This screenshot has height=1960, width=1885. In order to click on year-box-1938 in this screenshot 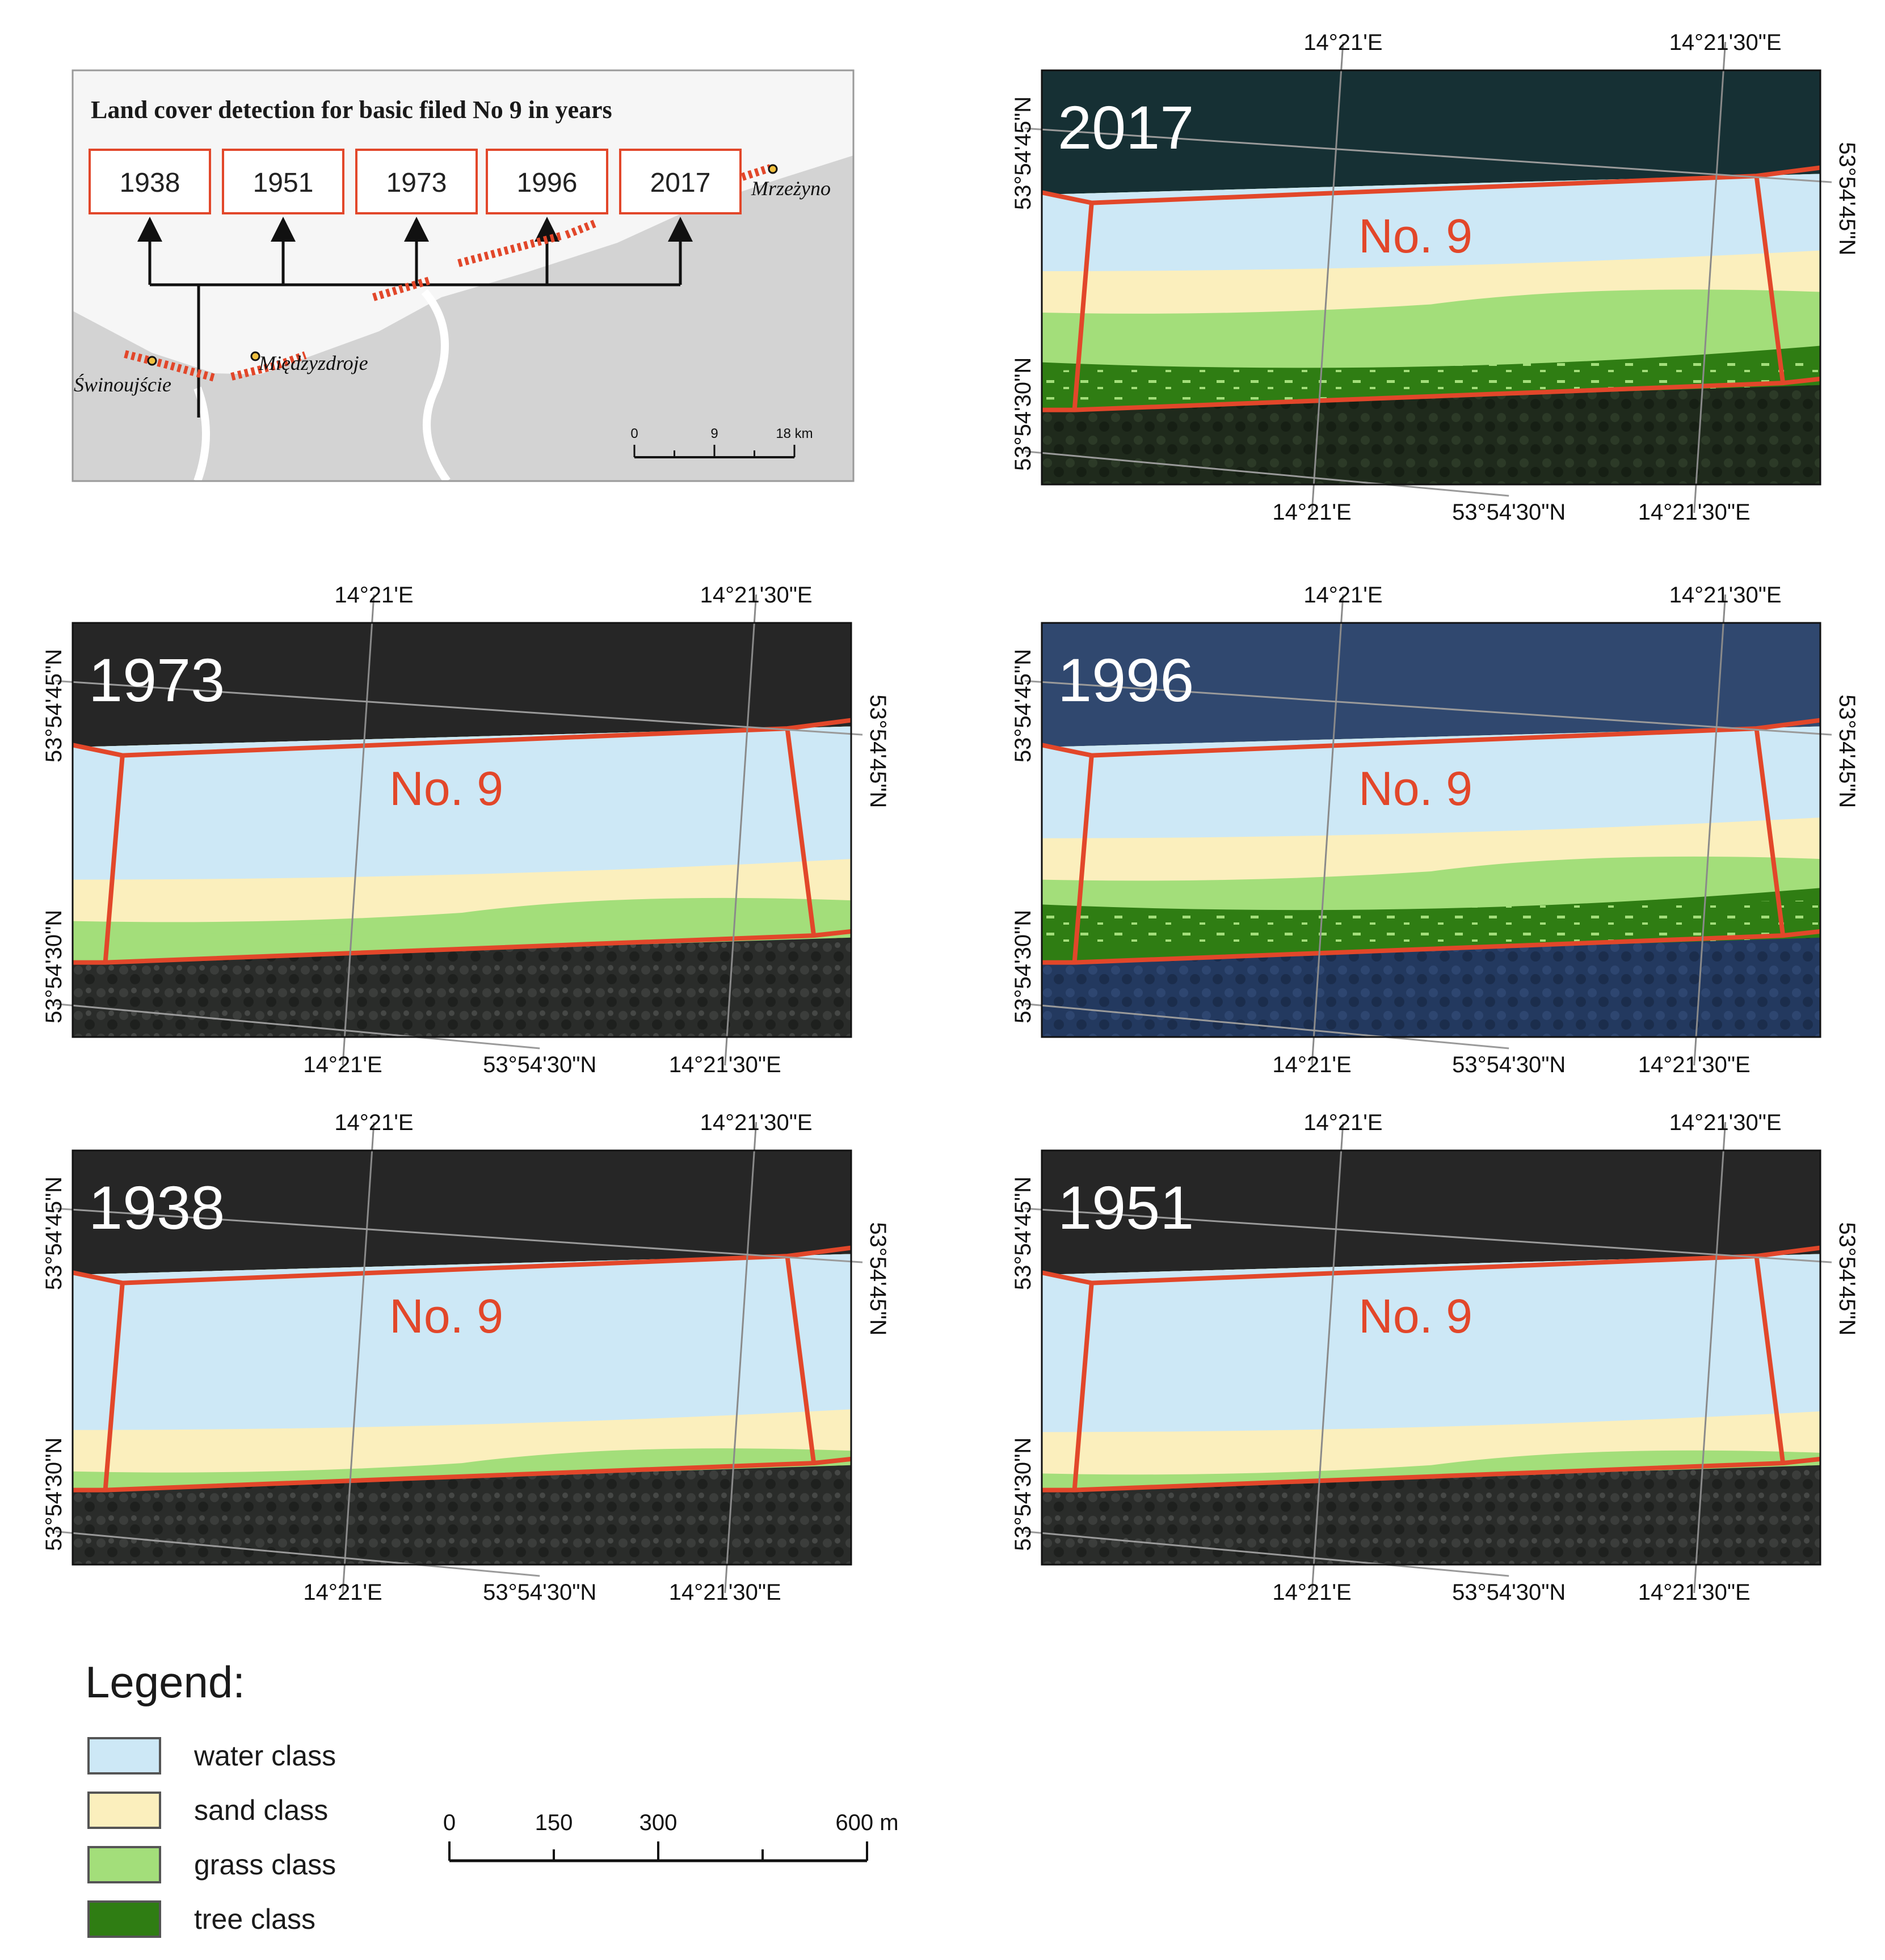, I will do `click(150, 181)`.